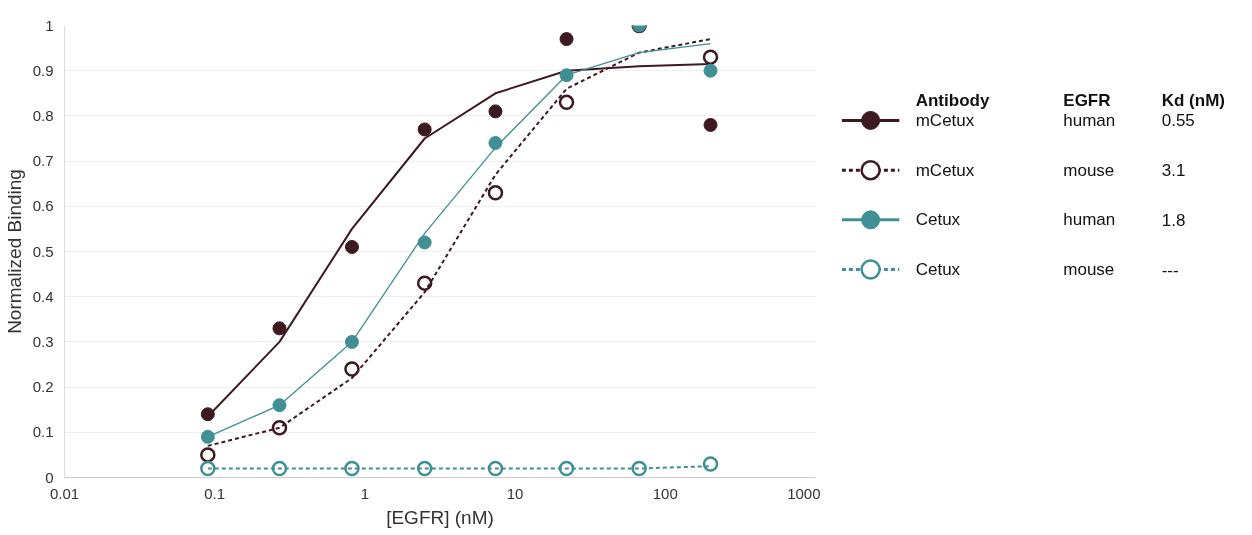  What do you see at coordinates (43, 206) in the screenshot?
I see `y-tick-label: 0.6` at bounding box center [43, 206].